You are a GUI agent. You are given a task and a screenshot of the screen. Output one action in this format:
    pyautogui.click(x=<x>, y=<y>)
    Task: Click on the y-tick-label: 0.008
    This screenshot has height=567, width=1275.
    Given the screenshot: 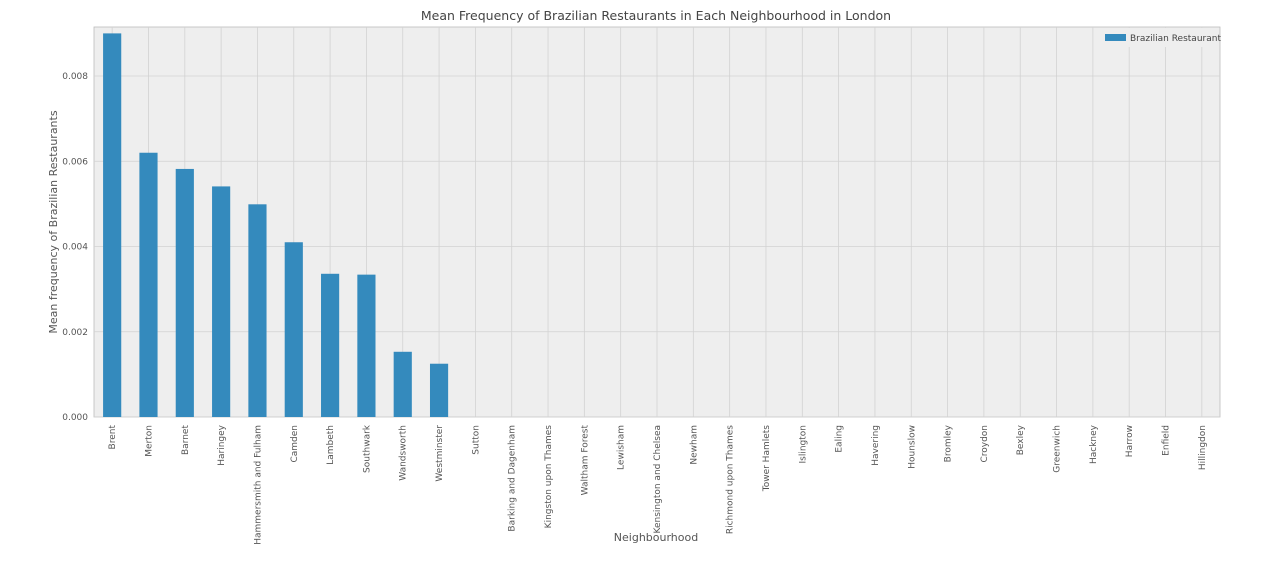 What is the action you would take?
    pyautogui.click(x=75, y=77)
    